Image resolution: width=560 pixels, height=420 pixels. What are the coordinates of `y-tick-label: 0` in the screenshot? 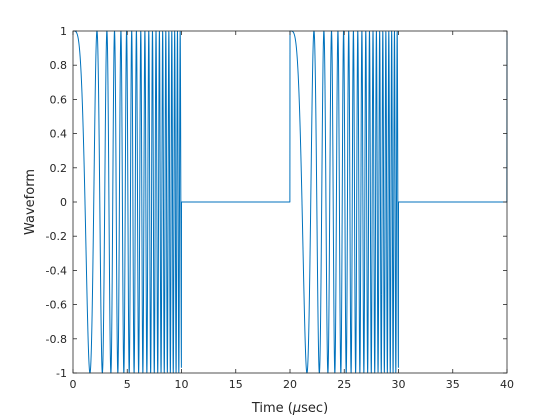 It's located at (63, 202).